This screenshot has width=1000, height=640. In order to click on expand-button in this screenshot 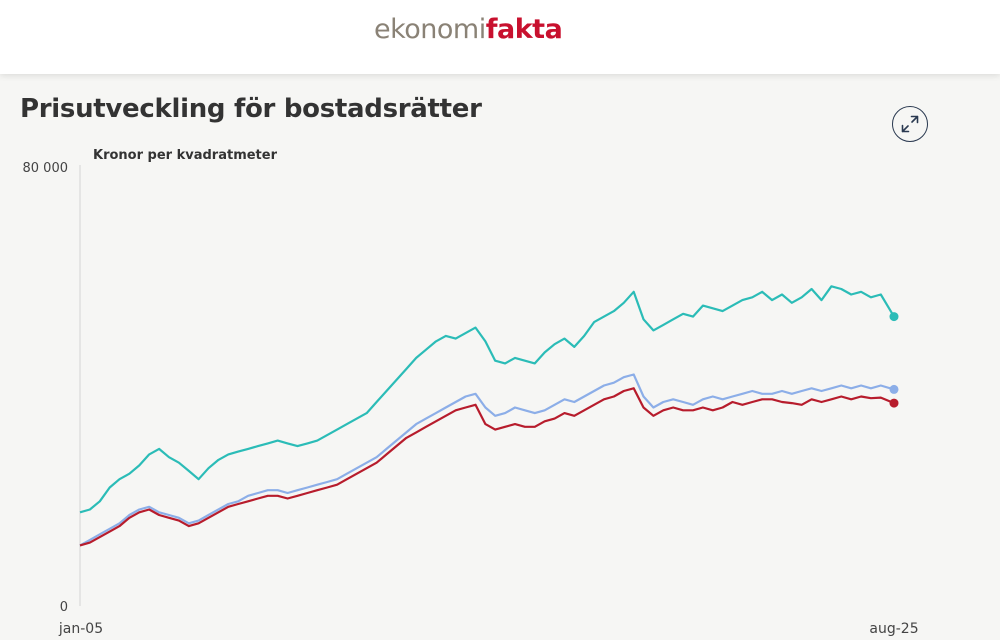, I will do `click(910, 124)`.